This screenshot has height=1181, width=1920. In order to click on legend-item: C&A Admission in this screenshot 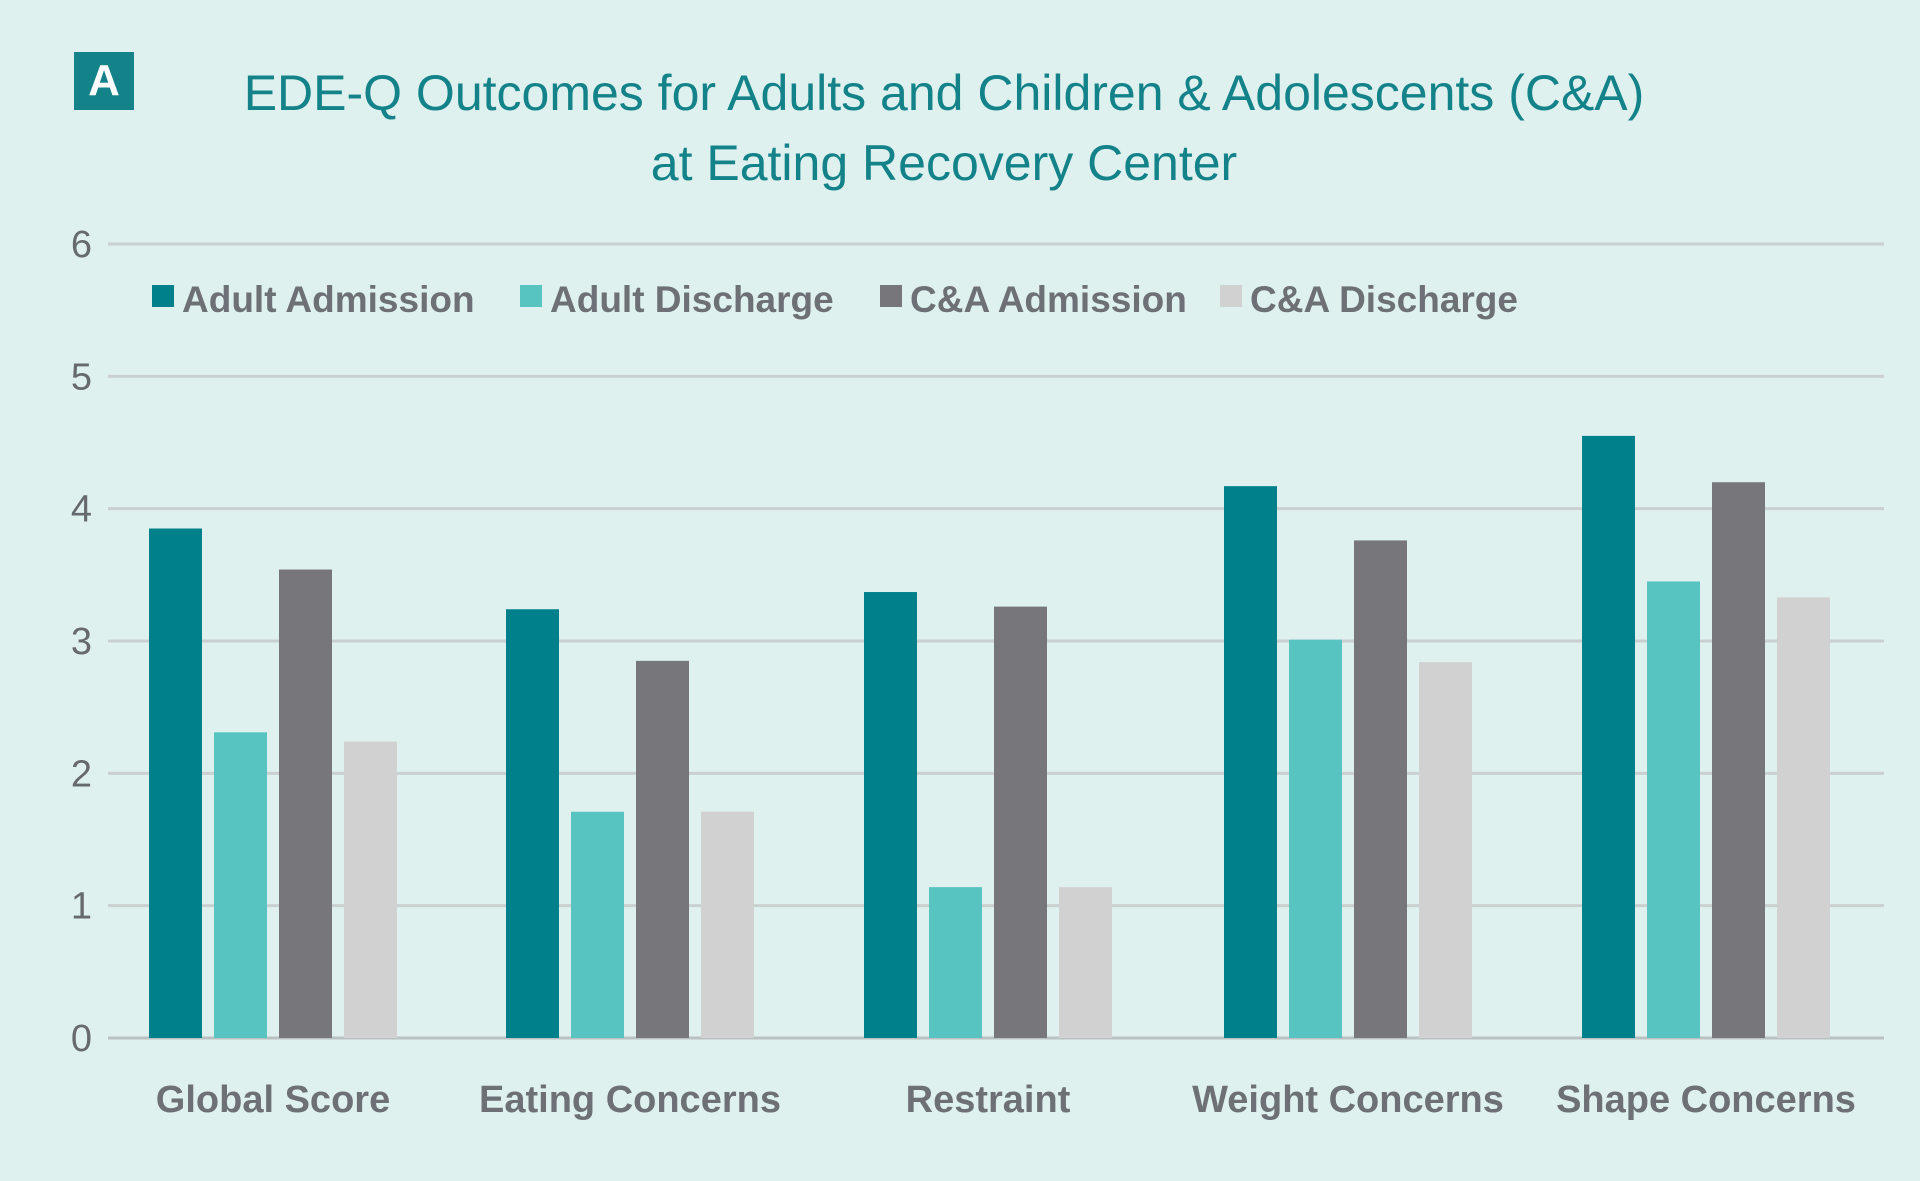, I will do `click(1033, 299)`.